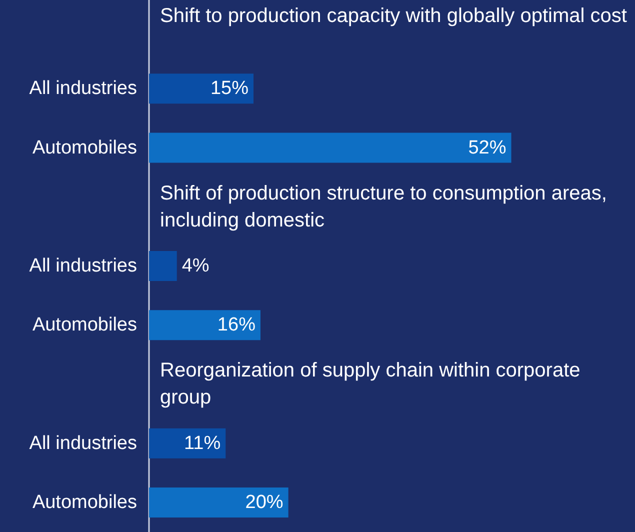  Describe the element at coordinates (236, 325) in the screenshot. I see `data-label: 16%` at that location.